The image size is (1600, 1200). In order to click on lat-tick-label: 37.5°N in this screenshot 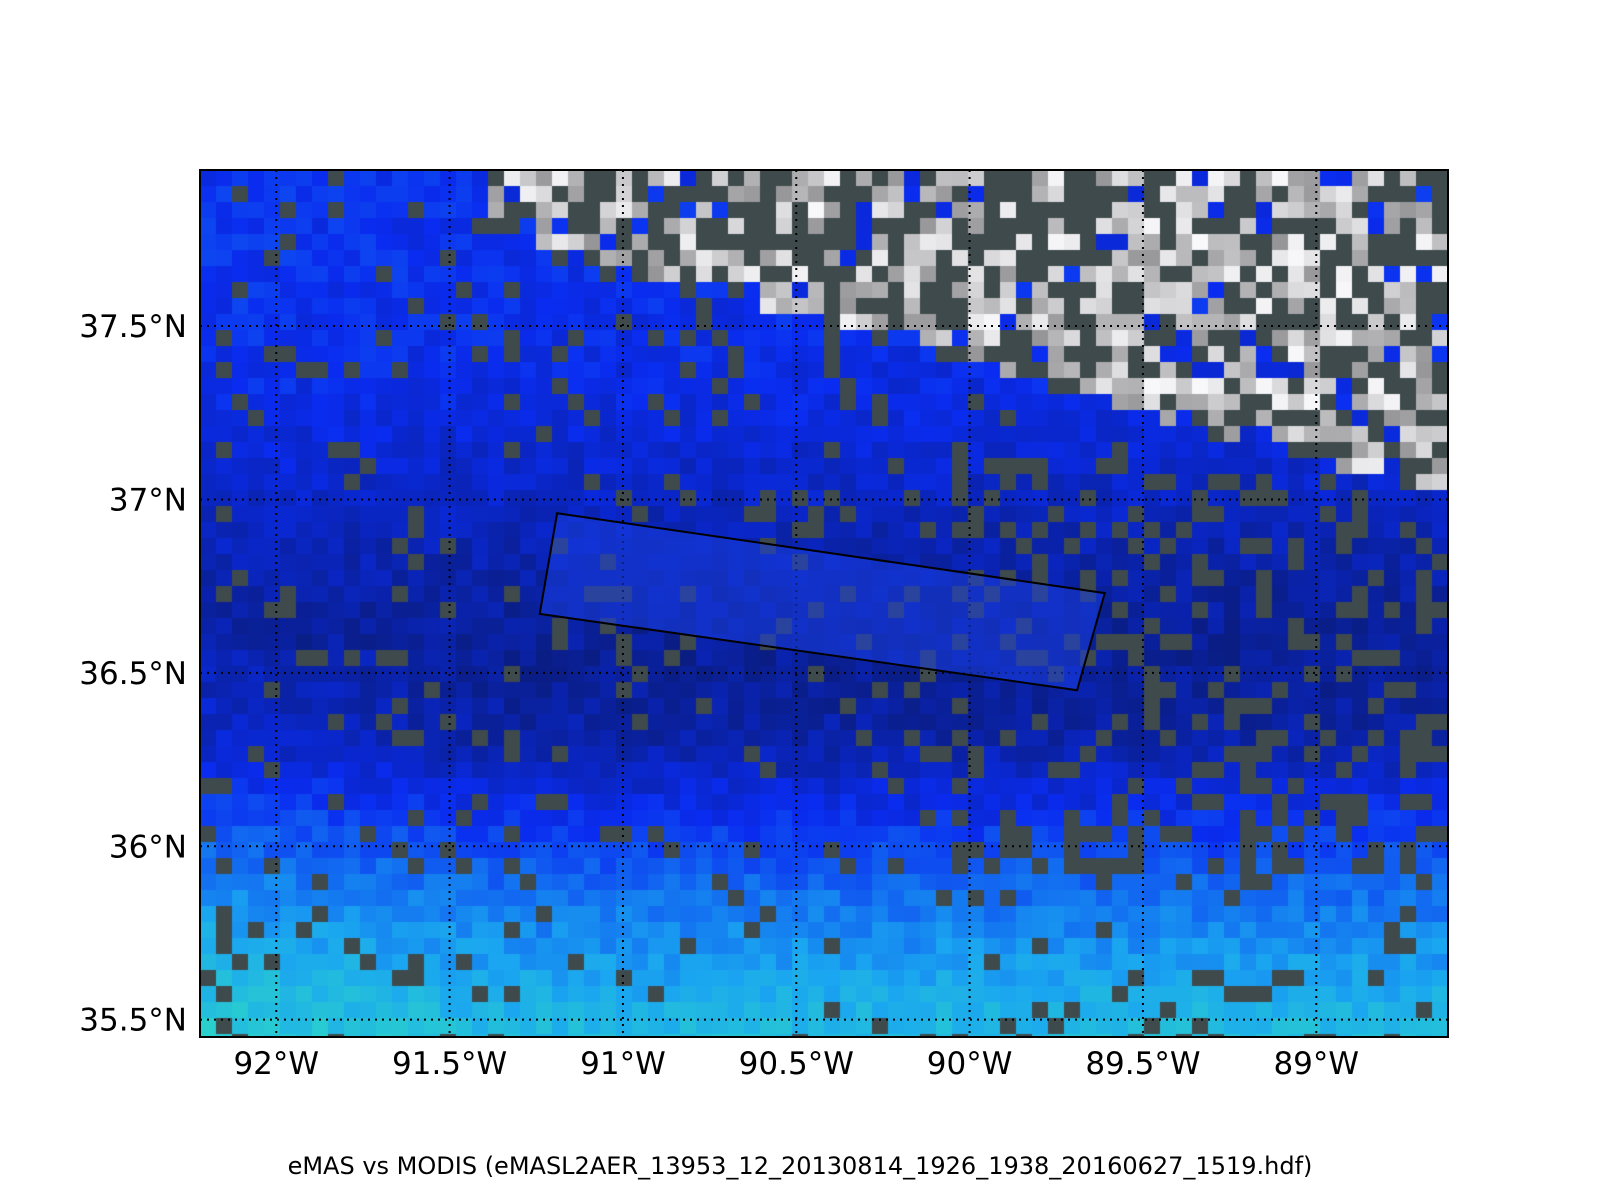, I will do `click(133, 327)`.